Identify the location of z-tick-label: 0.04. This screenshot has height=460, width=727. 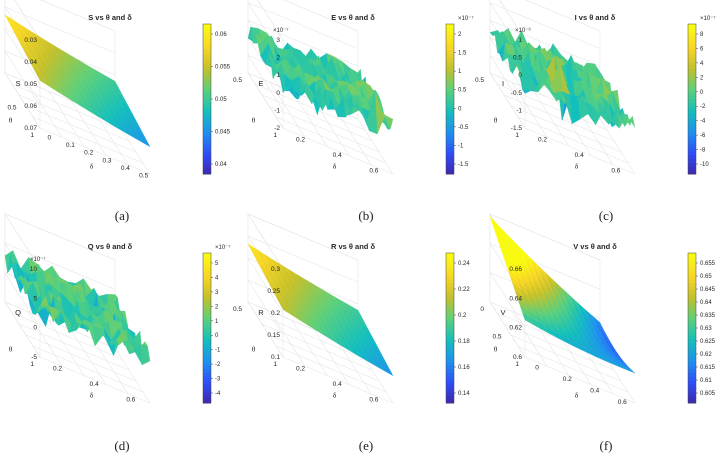
(30, 62).